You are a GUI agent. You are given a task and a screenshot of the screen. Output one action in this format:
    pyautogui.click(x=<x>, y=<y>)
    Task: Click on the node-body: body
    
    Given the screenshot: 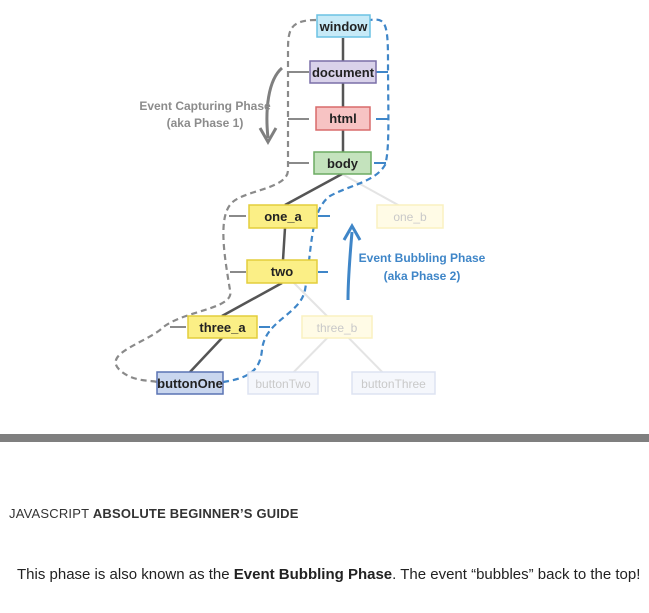 What is the action you would take?
    pyautogui.click(x=342, y=163)
    